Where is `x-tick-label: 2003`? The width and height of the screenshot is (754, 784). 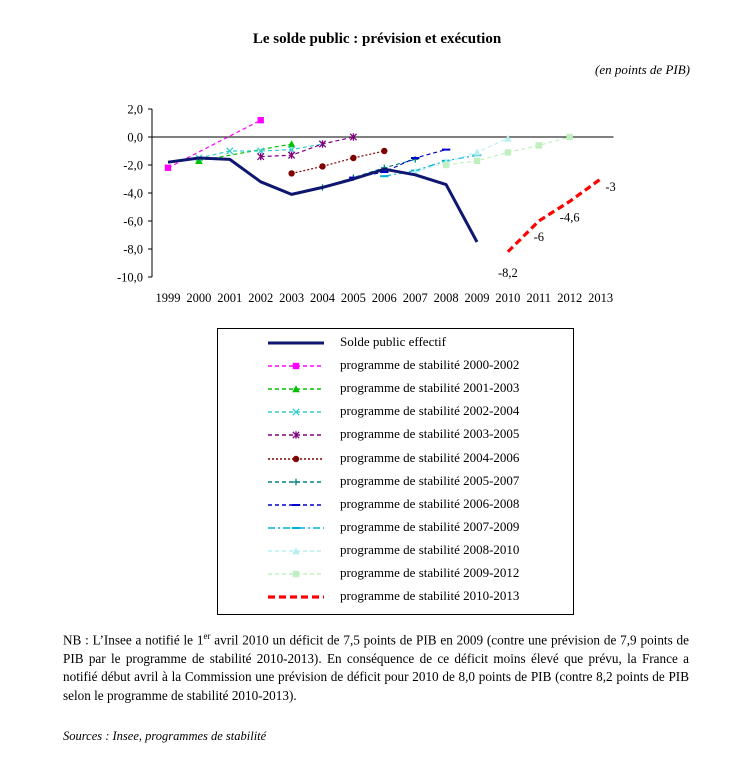
x-tick-label: 2003 is located at coordinates (291, 298).